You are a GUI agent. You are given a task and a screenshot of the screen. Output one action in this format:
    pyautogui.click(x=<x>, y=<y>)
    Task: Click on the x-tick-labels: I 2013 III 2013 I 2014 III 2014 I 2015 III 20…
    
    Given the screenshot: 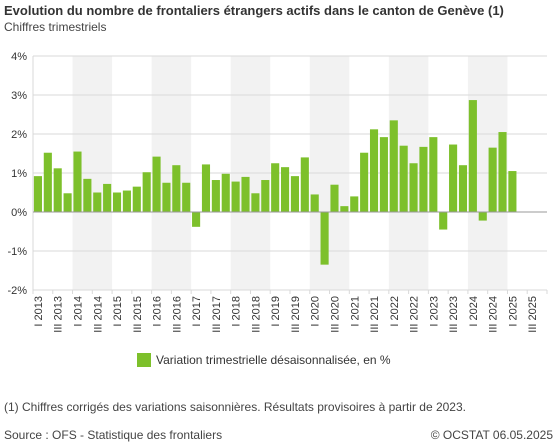 What is the action you would take?
    pyautogui.click(x=286, y=314)
    